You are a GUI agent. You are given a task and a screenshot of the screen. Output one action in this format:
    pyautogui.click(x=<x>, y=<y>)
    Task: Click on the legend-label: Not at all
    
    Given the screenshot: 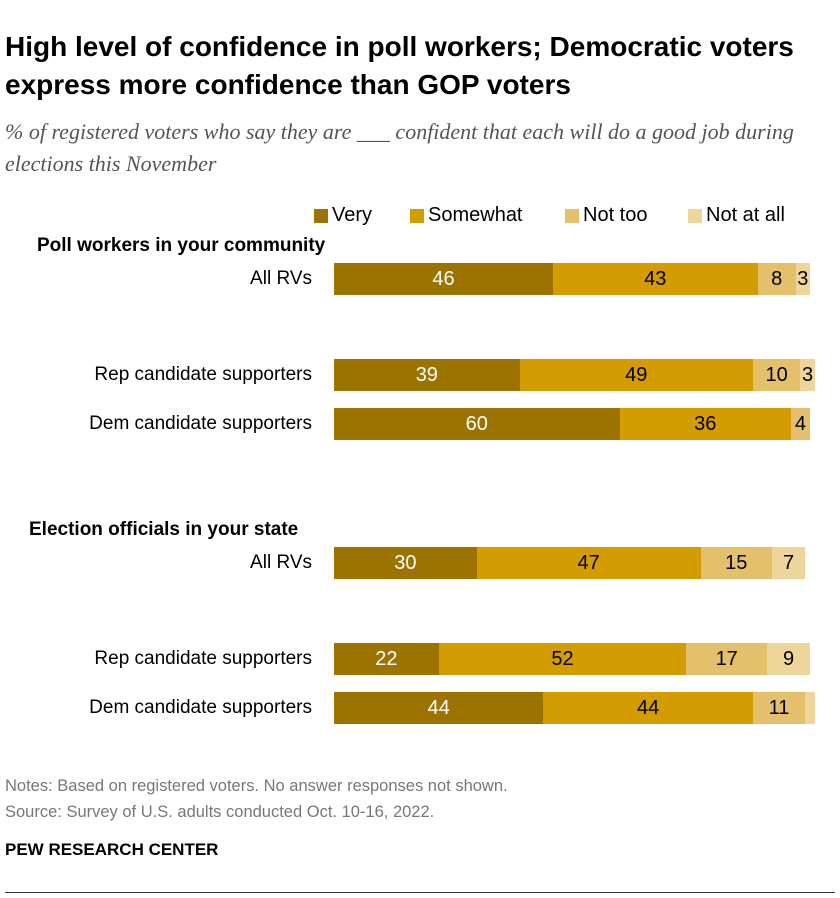 What is the action you would take?
    pyautogui.click(x=745, y=215)
    